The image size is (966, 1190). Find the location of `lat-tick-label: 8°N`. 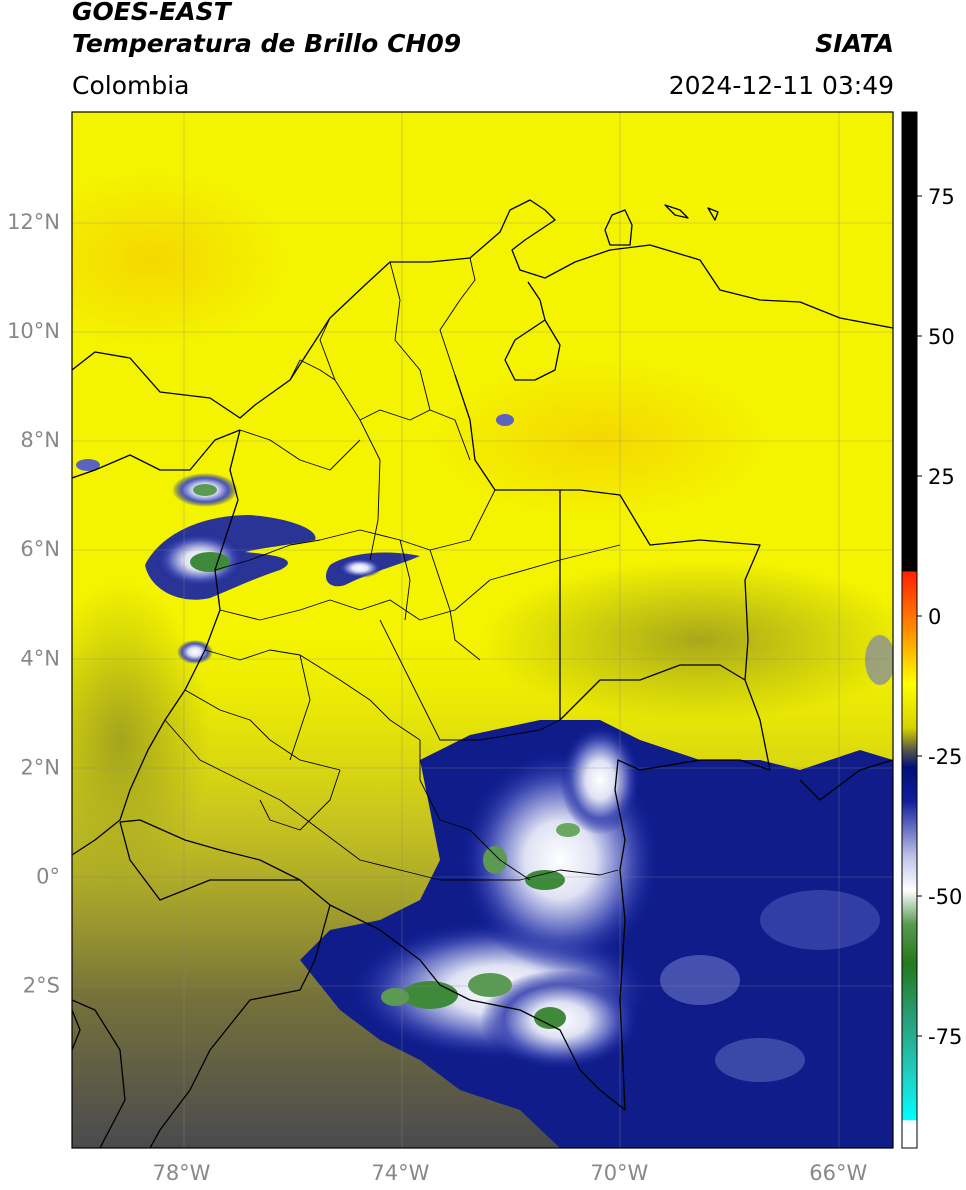

lat-tick-label: 8°N is located at coordinates (40, 440).